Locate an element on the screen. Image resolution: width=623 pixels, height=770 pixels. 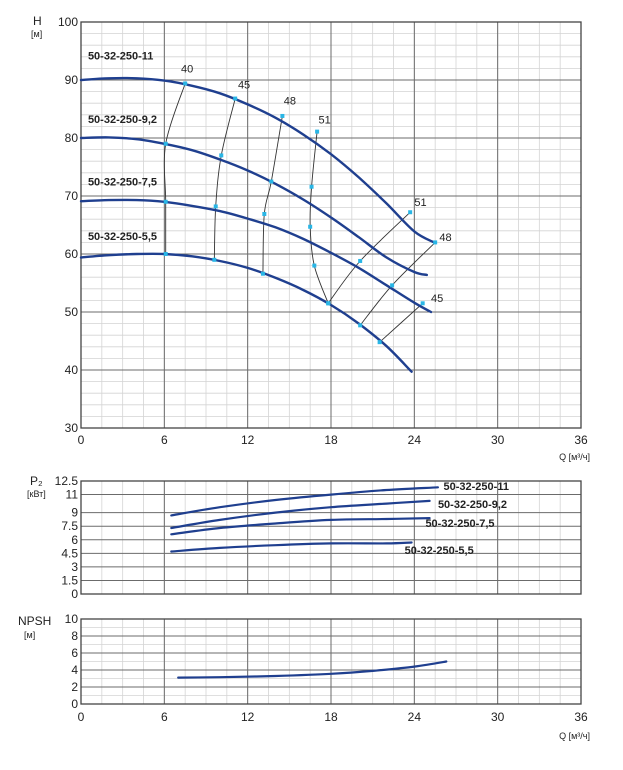
x-tick-label: 24 is located at coordinates (415, 440).